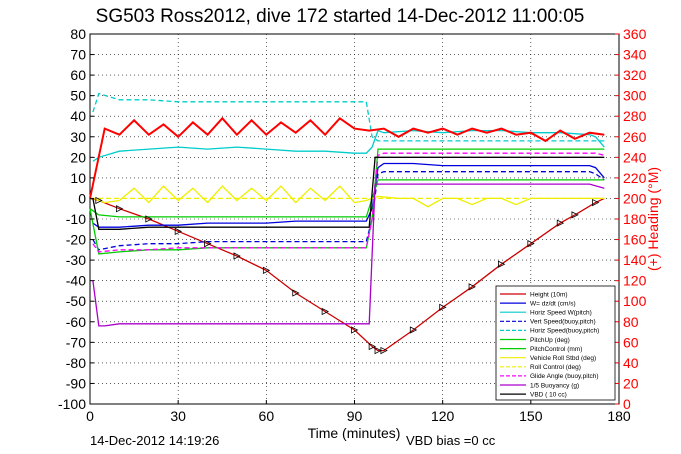 This screenshot has height=454, width=681. Describe the element at coordinates (555, 367) in the screenshot. I see `legend-label: Roll Control (deg)` at that location.